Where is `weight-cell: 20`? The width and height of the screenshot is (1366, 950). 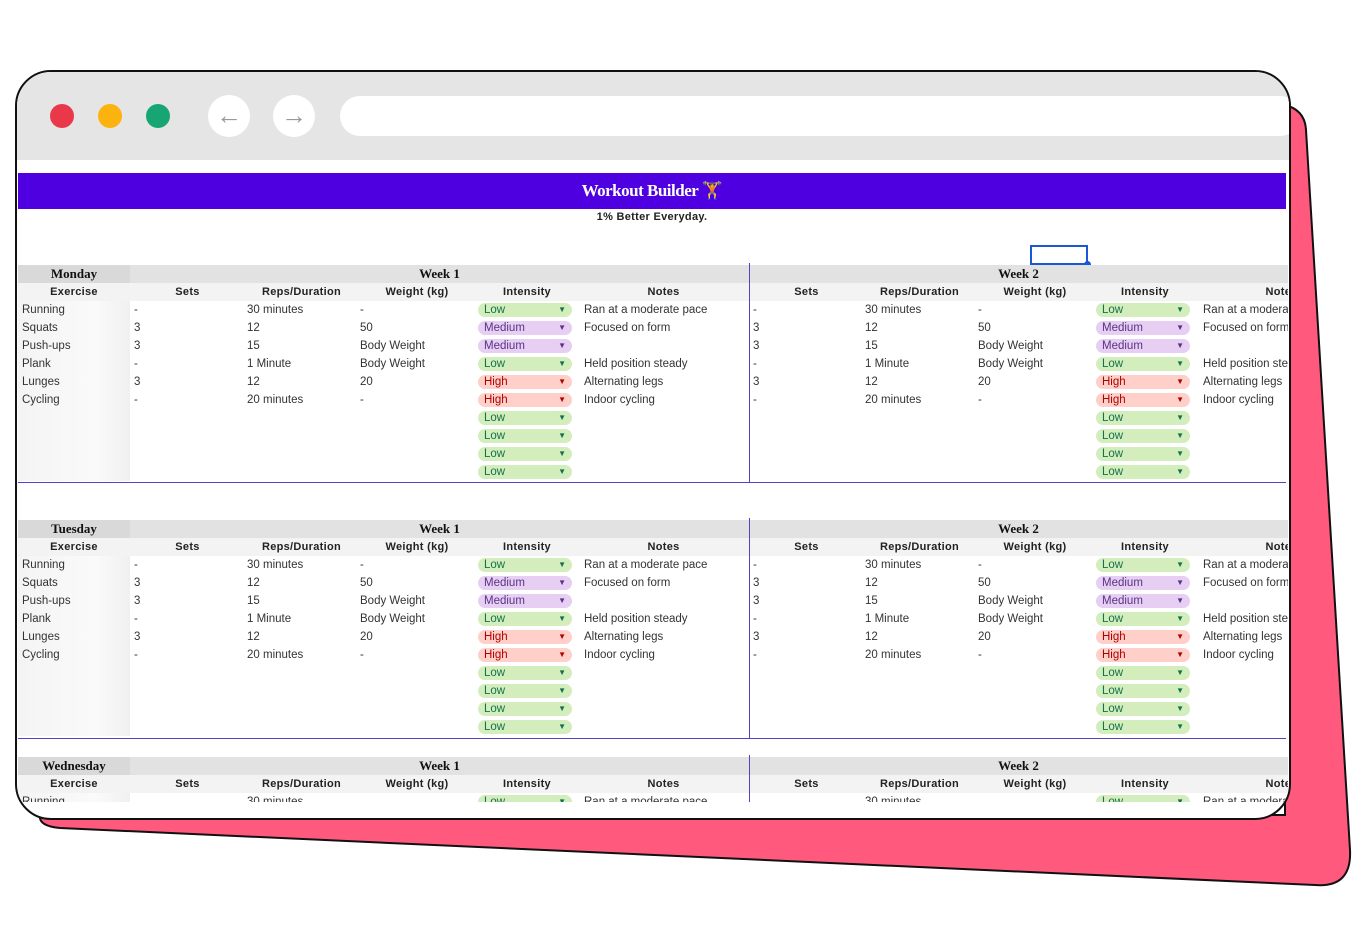
weight-cell: 20 is located at coordinates (366, 637).